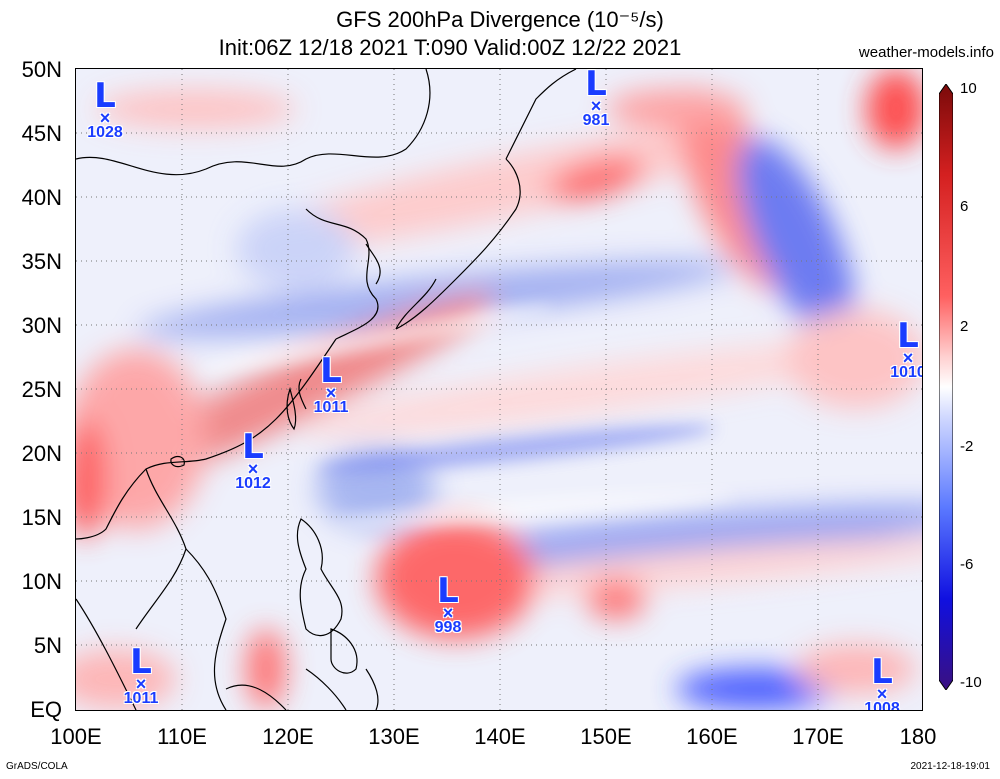 This screenshot has height=779, width=1000. What do you see at coordinates (918, 736) in the screenshot?
I see `lon-label: 180` at bounding box center [918, 736].